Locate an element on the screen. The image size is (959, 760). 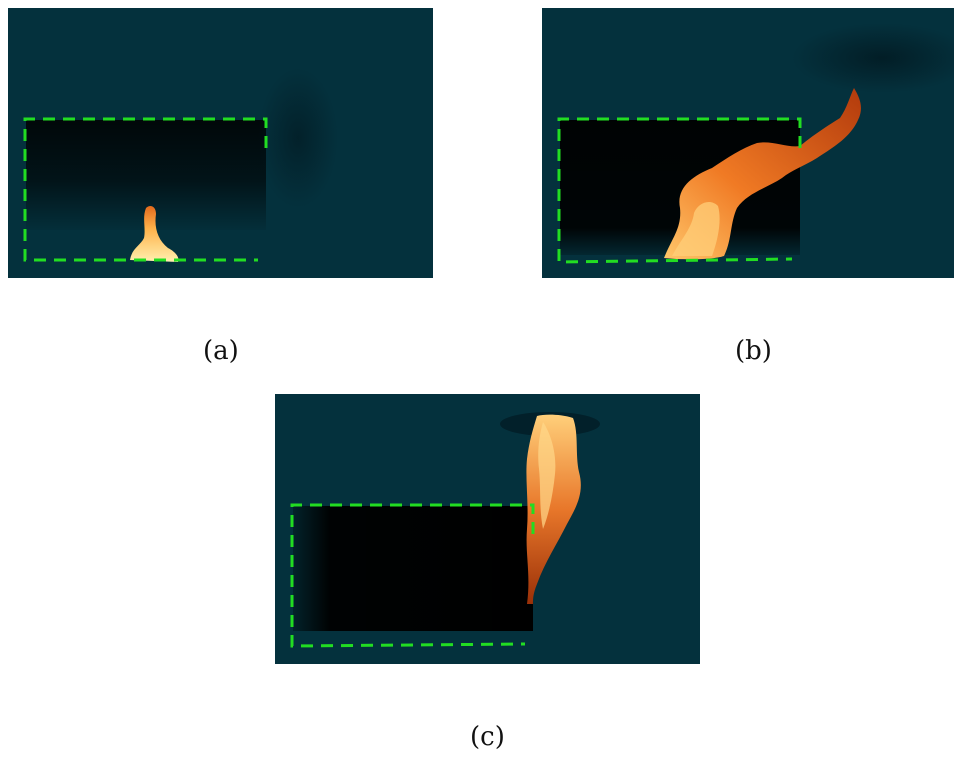
caption-a: (a) is located at coordinates (221, 351).